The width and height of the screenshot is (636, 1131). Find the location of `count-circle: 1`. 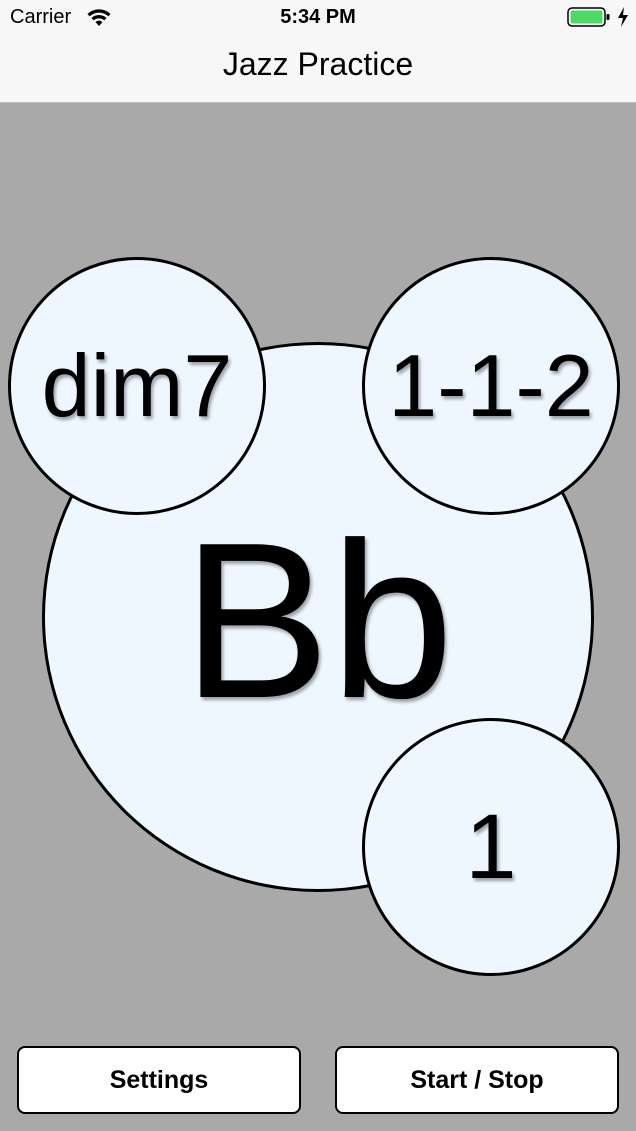

count-circle: 1 is located at coordinates (491, 847).